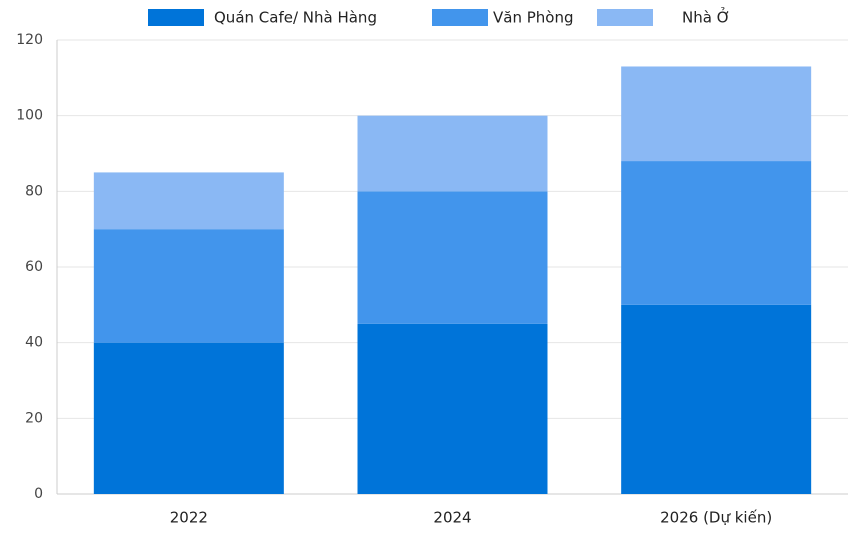 The width and height of the screenshot is (863, 543). What do you see at coordinates (29, 40) in the screenshot?
I see `y-tick-label: 120` at bounding box center [29, 40].